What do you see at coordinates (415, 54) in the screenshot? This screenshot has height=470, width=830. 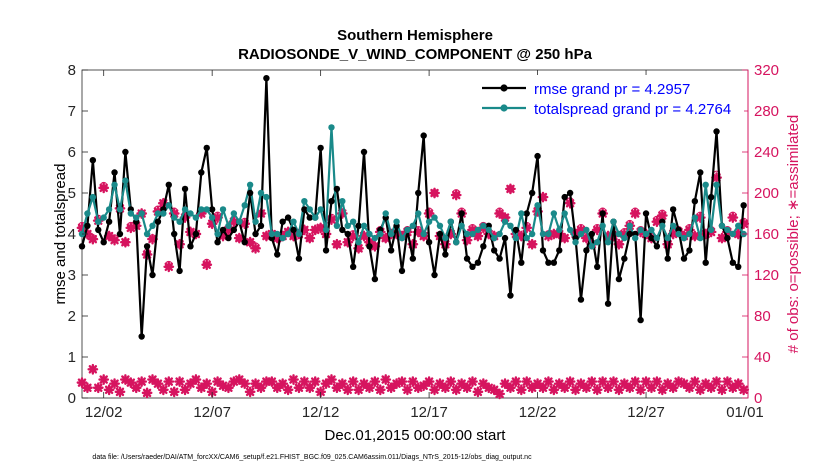 I see `chart-subtitle: RADIOSONDE_V_WIND_COMPONENT @ 250 hPa` at bounding box center [415, 54].